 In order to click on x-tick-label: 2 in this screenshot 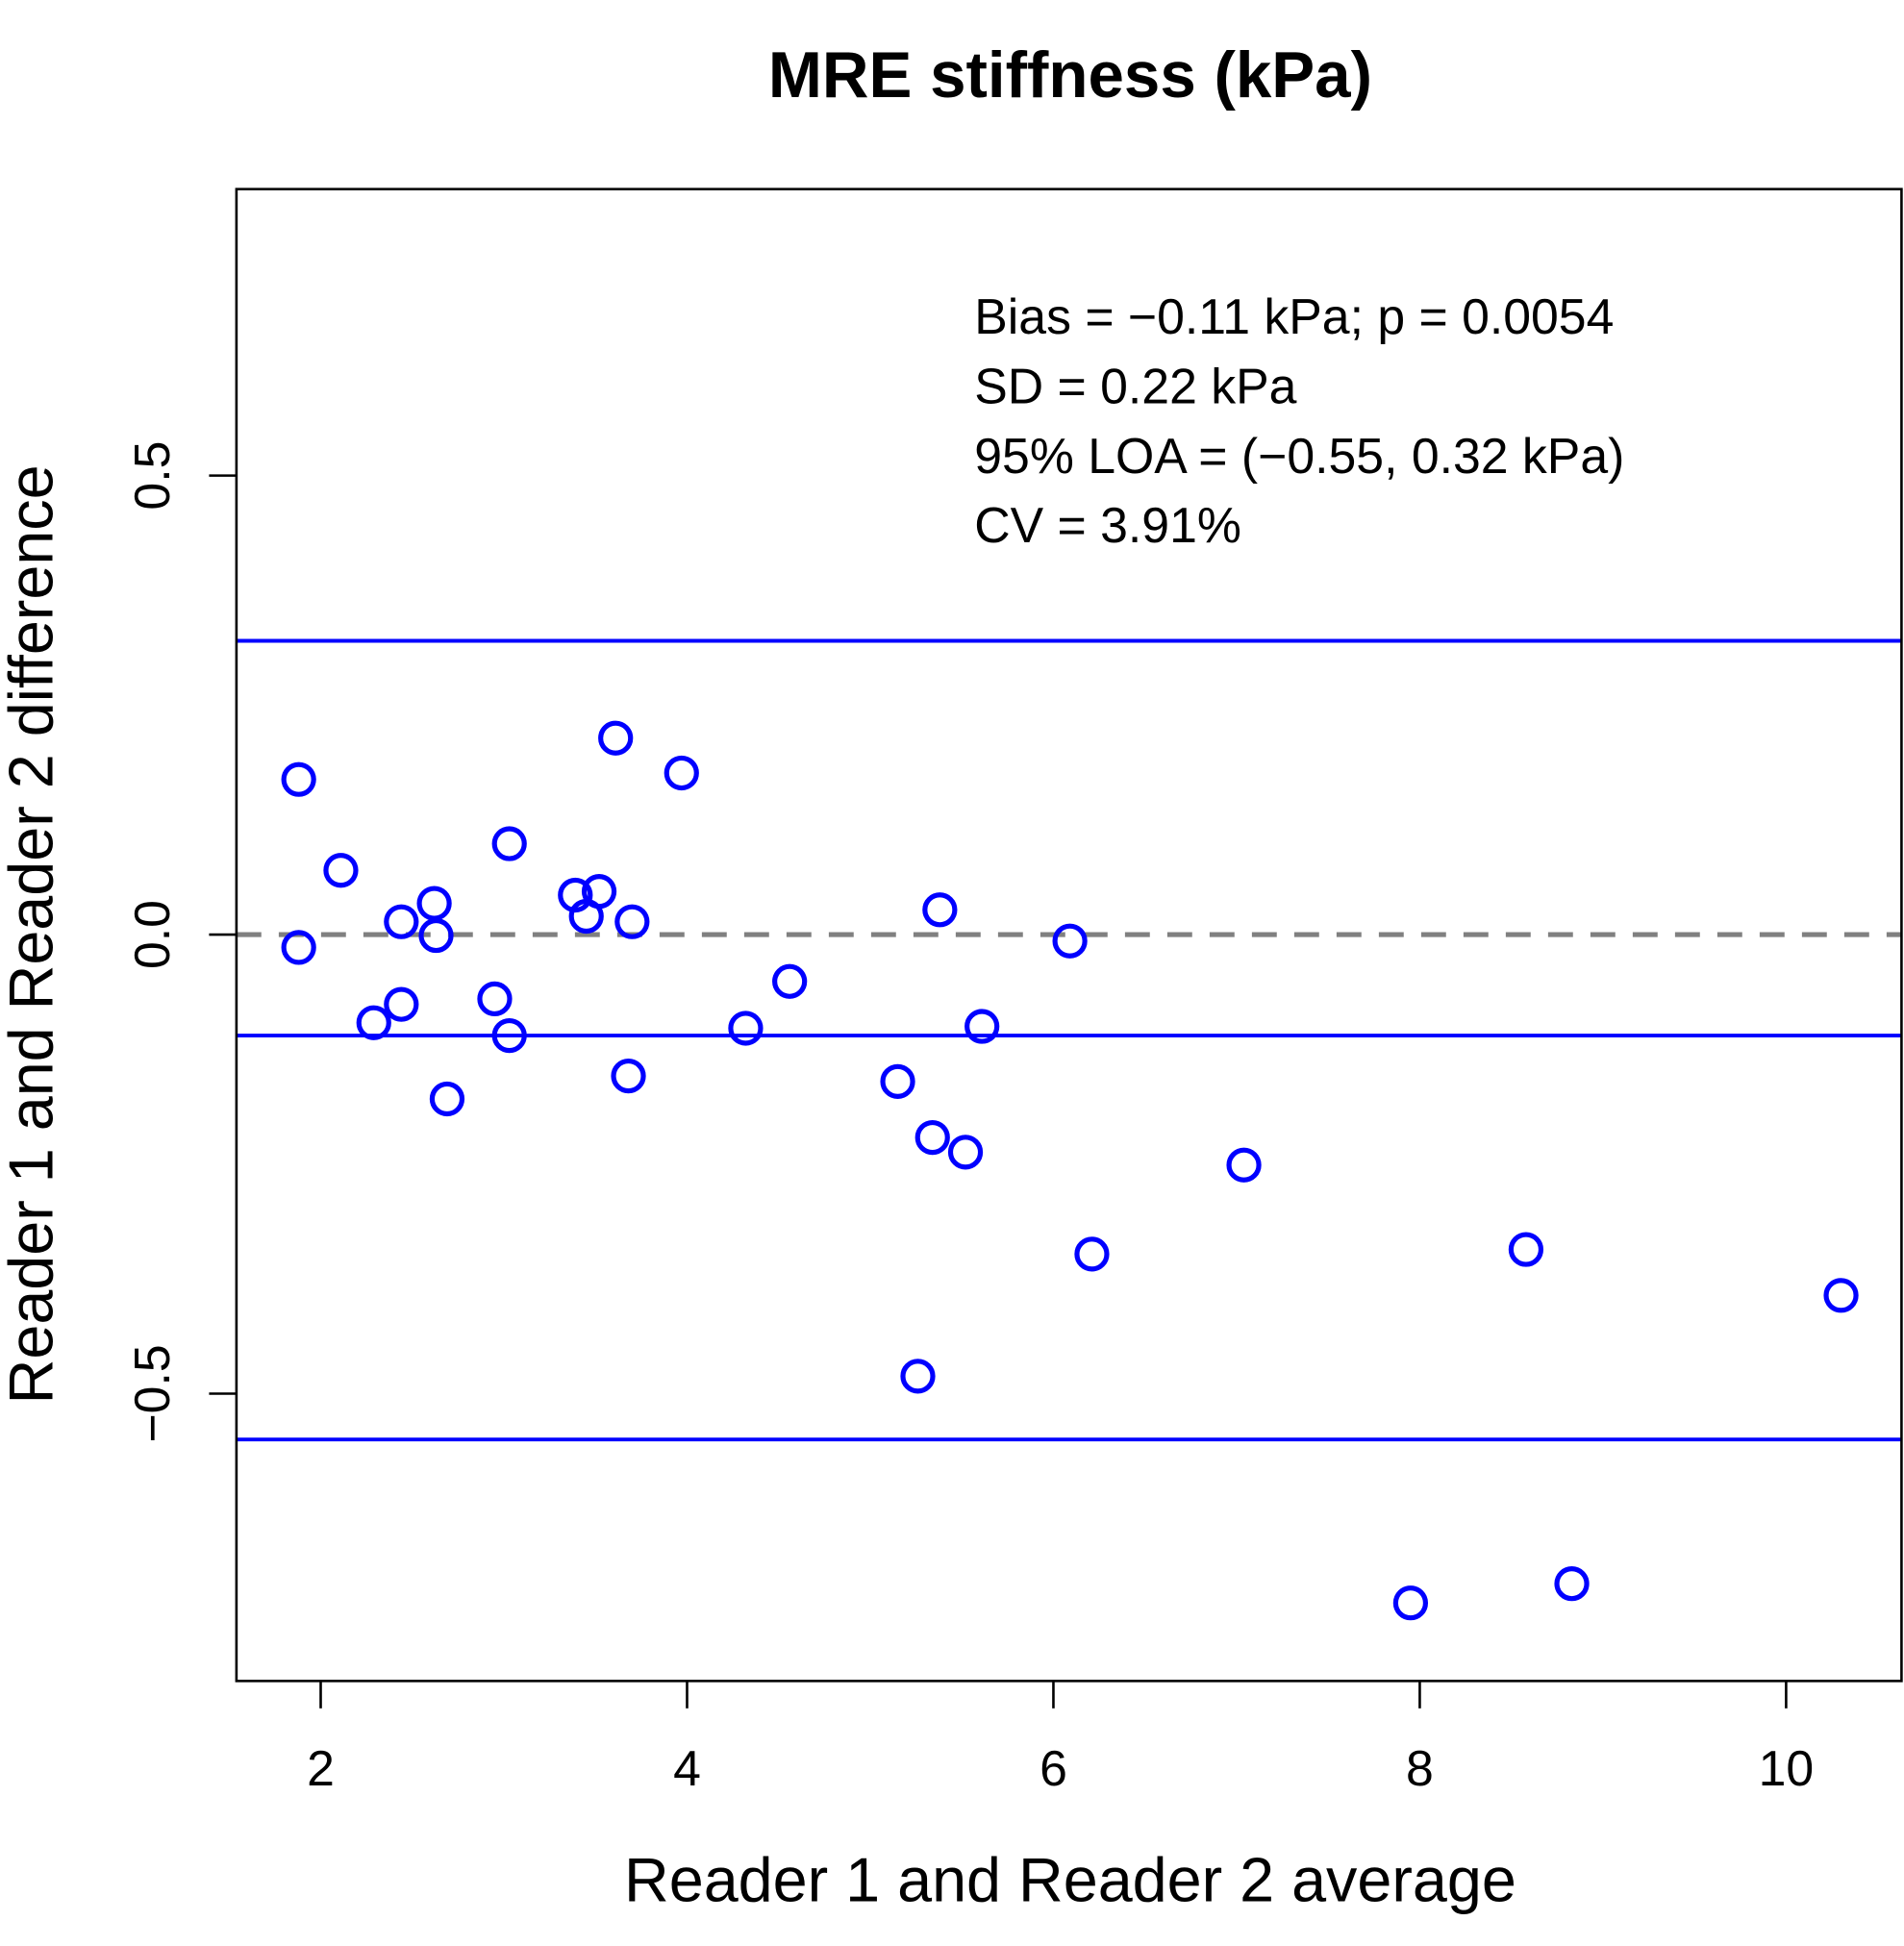, I will do `click(321, 1768)`.